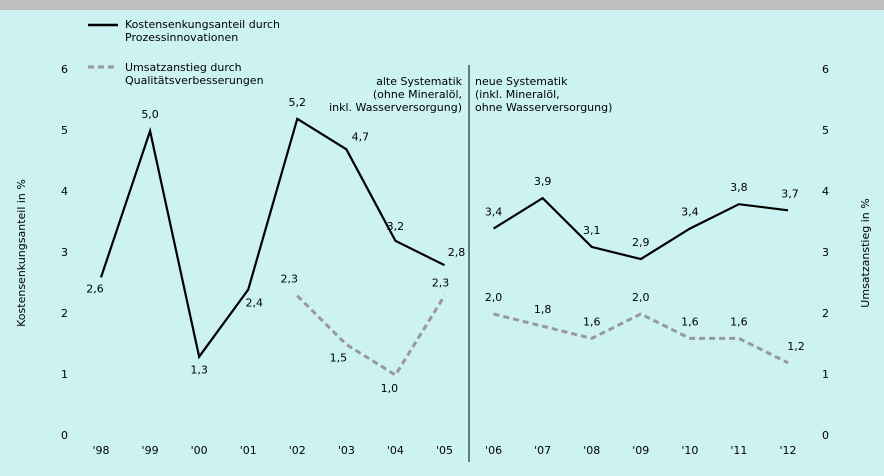 The width and height of the screenshot is (884, 476). What do you see at coordinates (738, 450) in the screenshot?
I see `x-tick-label: '11` at bounding box center [738, 450].